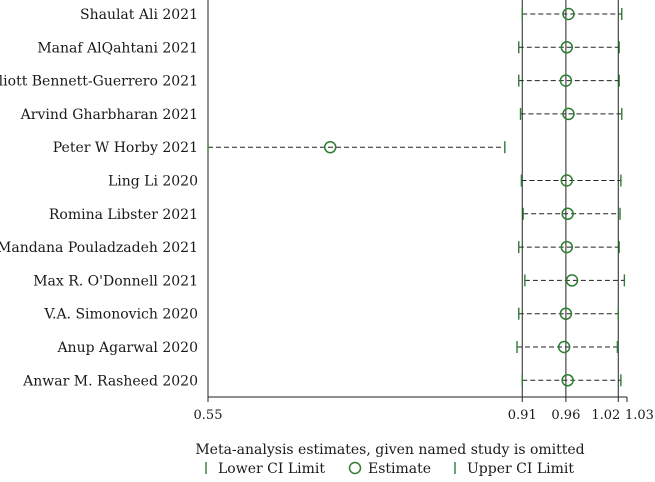 The image size is (655, 482). What do you see at coordinates (109, 115) in the screenshot?
I see `study-label: Arvind Gharbharan 2021` at bounding box center [109, 115].